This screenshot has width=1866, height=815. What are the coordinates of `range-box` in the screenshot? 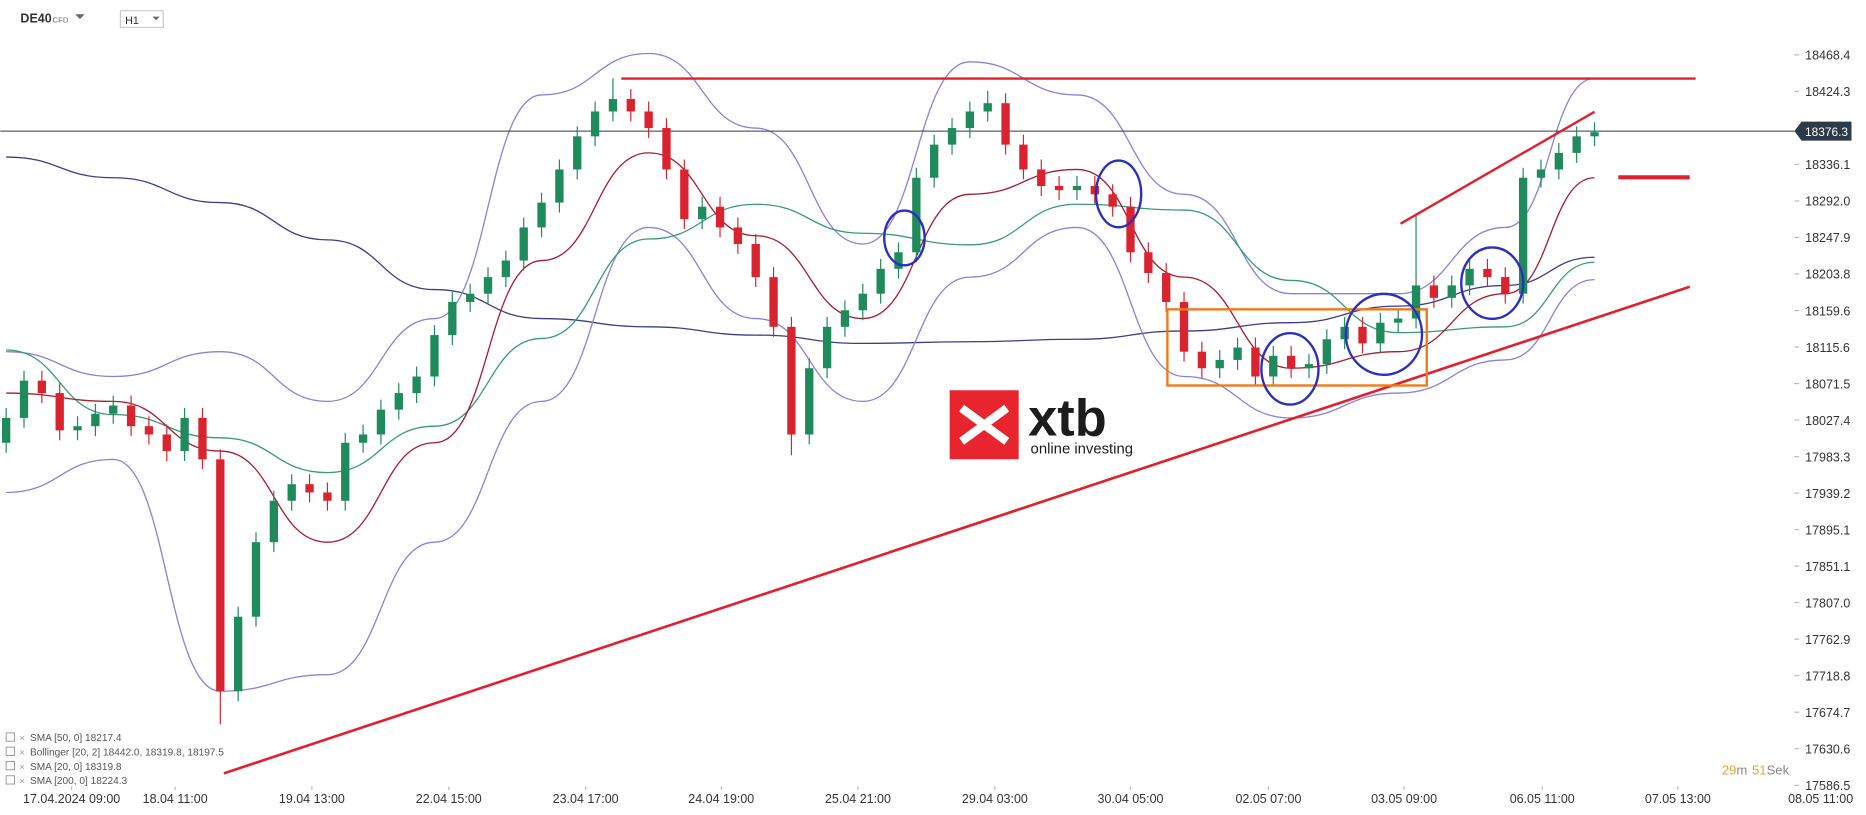 It's located at (1297, 347).